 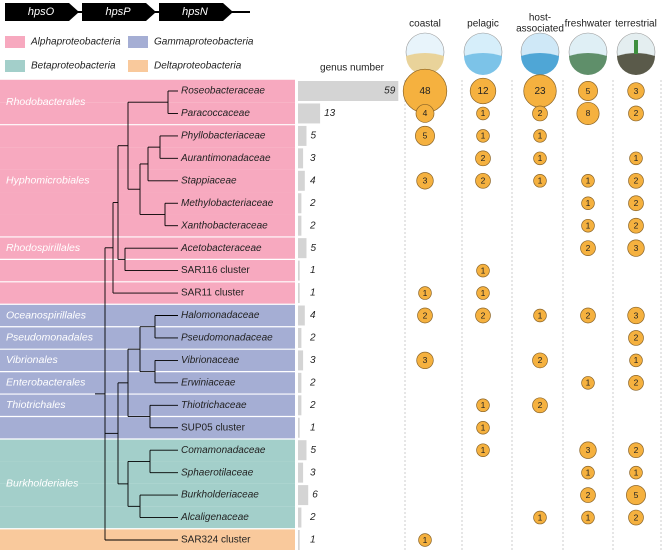 What do you see at coordinates (36, 405) in the screenshot?
I see `order-label: Thiotrichales` at bounding box center [36, 405].